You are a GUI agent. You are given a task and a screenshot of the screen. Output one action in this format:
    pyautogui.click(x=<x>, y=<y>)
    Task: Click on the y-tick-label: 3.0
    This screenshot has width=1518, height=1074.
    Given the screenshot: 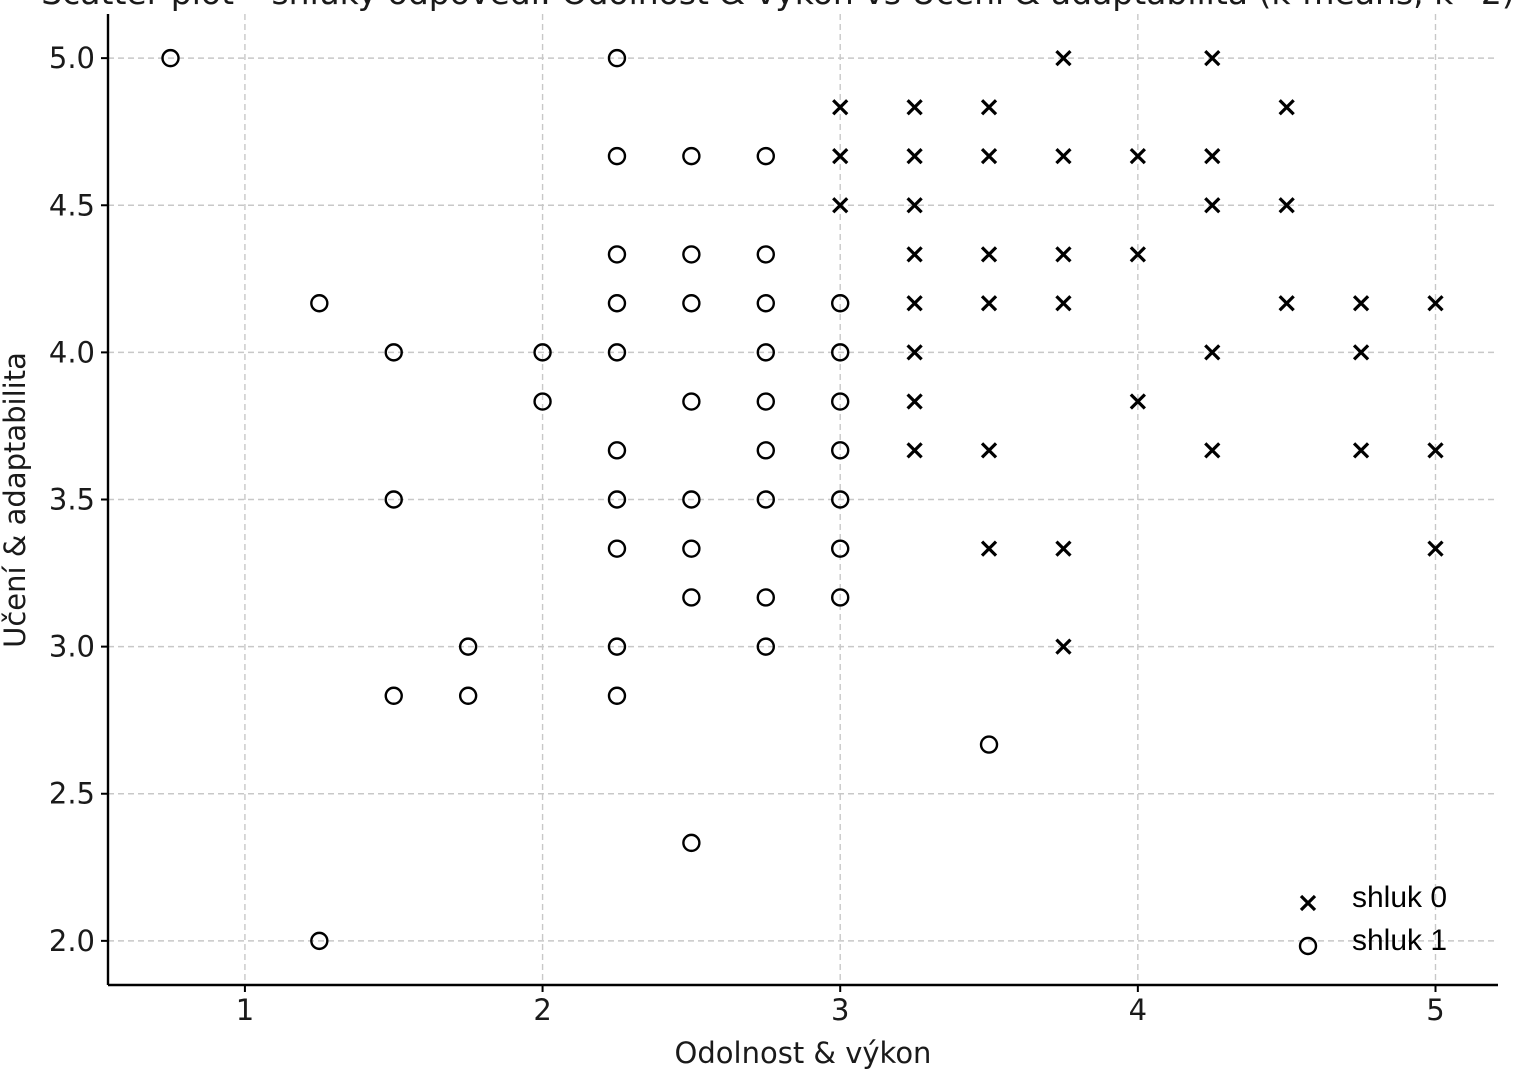 What is the action you would take?
    pyautogui.click(x=72, y=647)
    